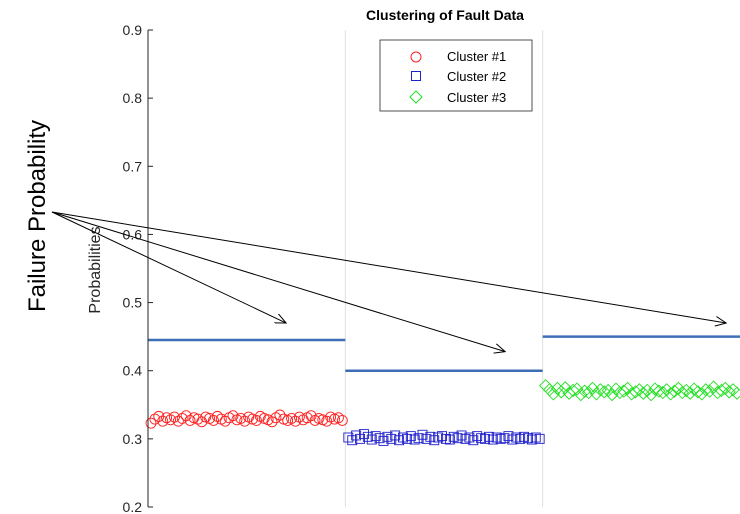 This screenshot has height=514, width=740. I want to click on y-tick-label: 0.4, so click(133, 371).